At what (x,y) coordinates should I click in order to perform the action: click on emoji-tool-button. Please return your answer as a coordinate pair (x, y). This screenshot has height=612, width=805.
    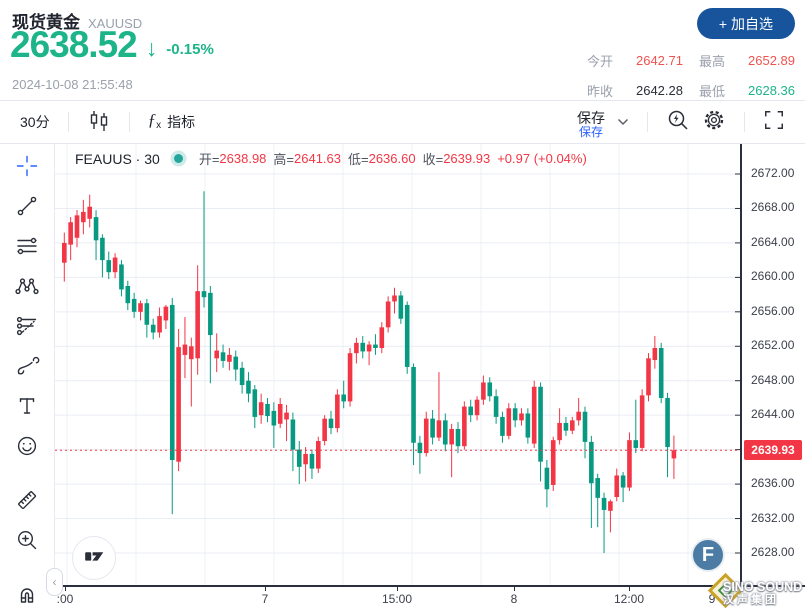
    Looking at the image, I should click on (27, 448).